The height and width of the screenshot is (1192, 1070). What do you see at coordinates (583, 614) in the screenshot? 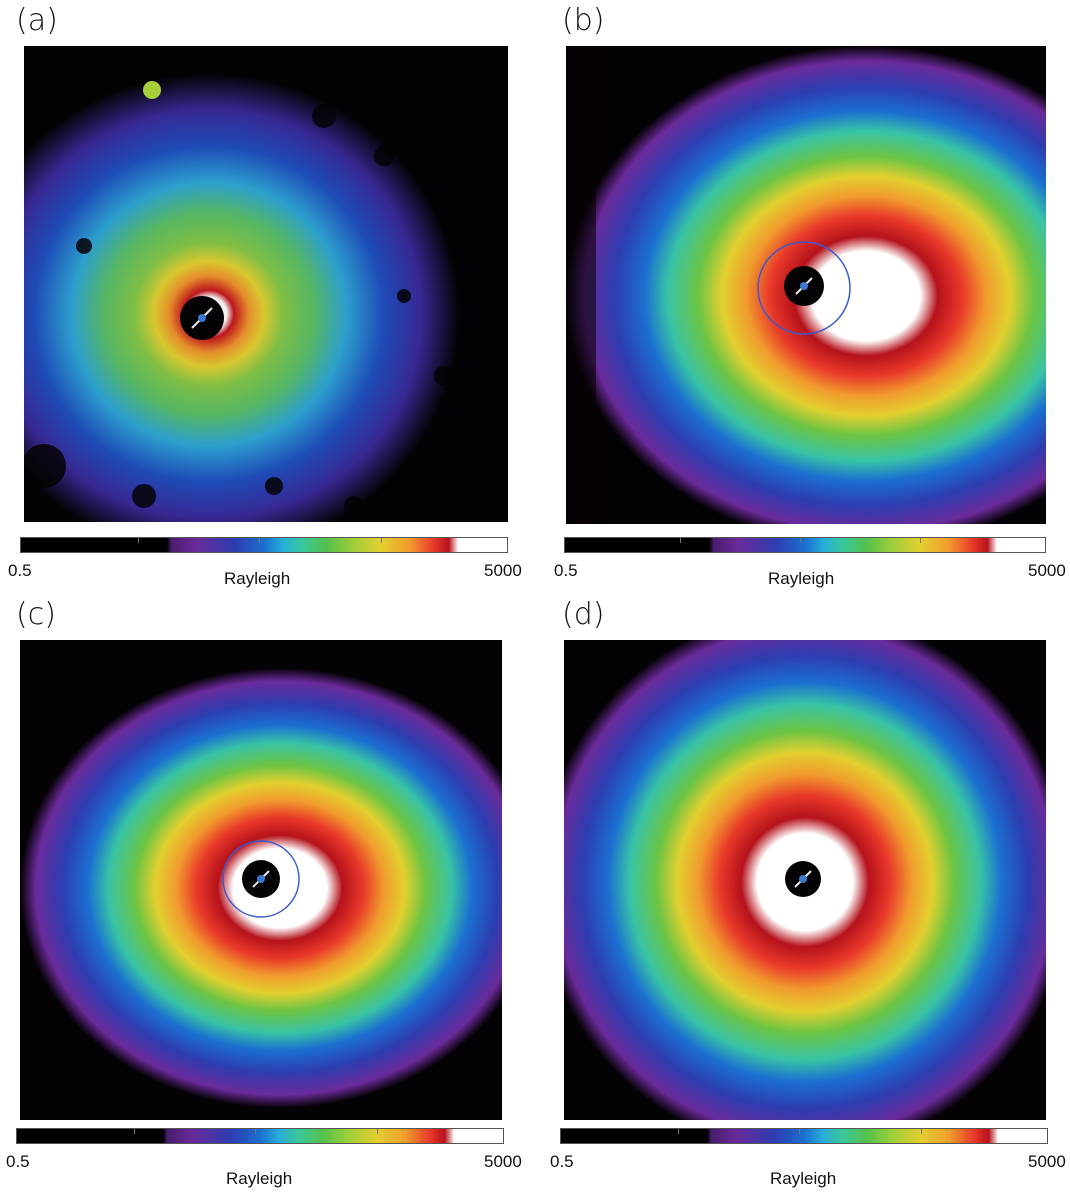
I see `panel-label: (d)` at bounding box center [583, 614].